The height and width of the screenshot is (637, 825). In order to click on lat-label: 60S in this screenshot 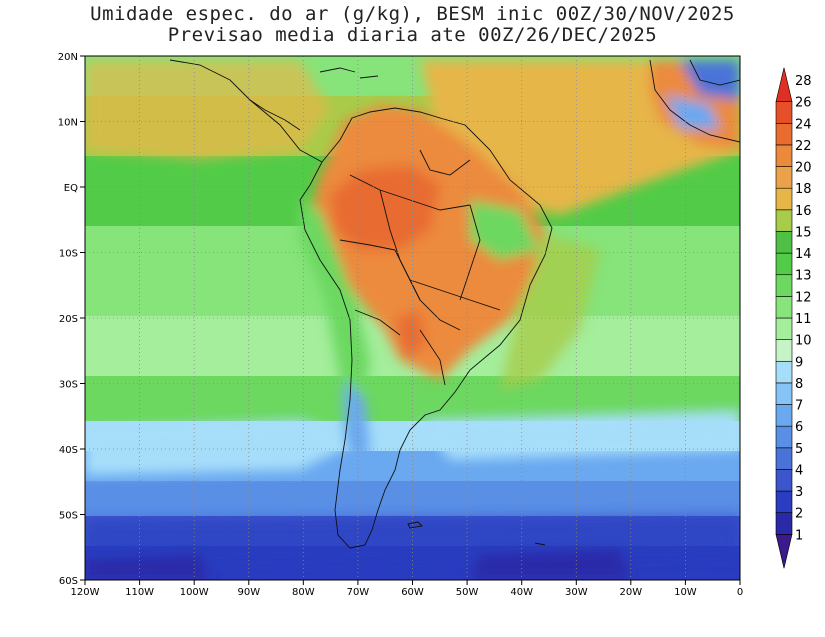, I will do `click(68, 581)`.